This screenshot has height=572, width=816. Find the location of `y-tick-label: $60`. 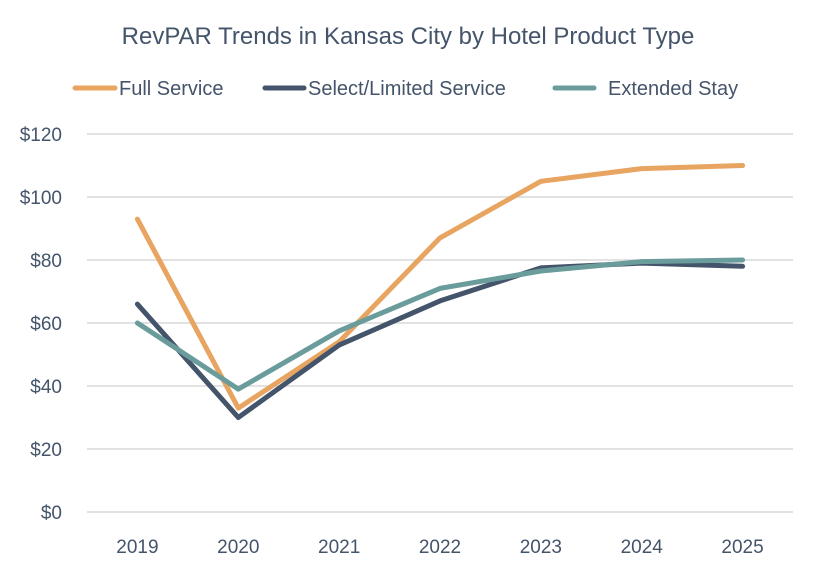

y-tick-label: $60 is located at coordinates (46, 324).